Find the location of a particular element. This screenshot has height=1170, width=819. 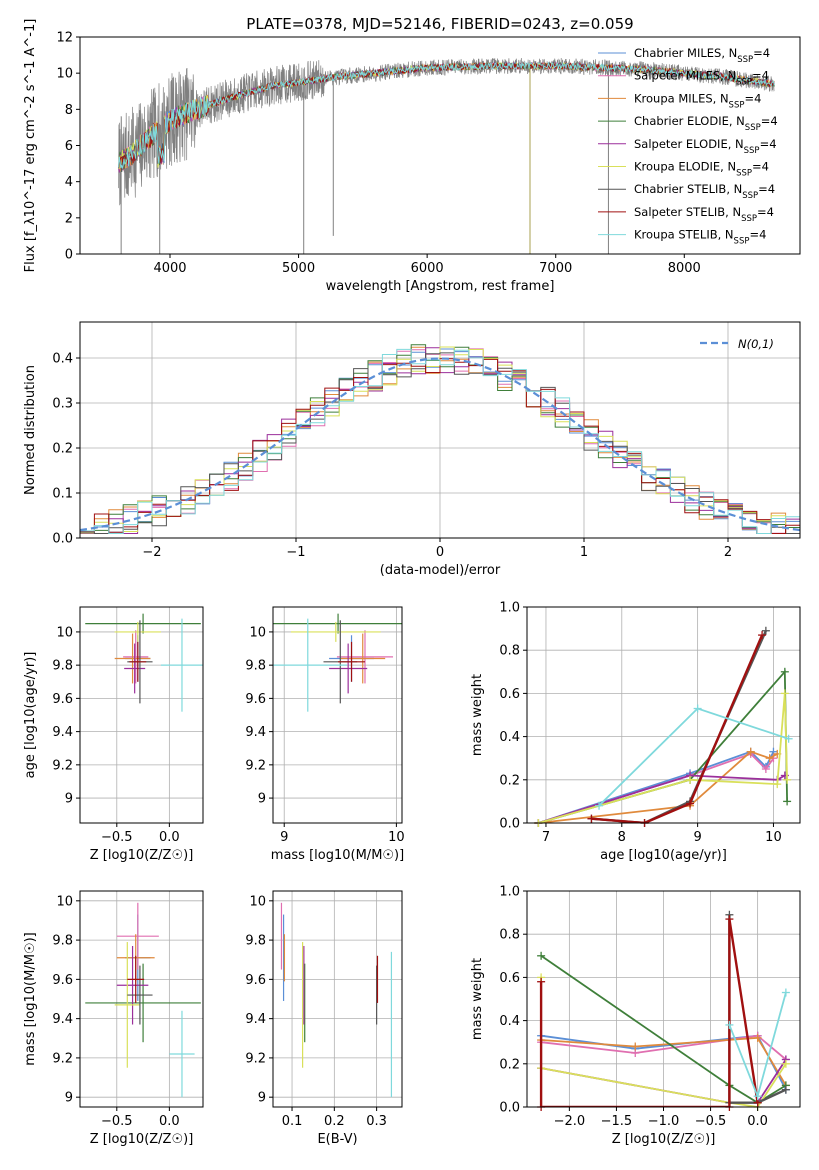

x-tick-label: 8000 is located at coordinates (684, 268).